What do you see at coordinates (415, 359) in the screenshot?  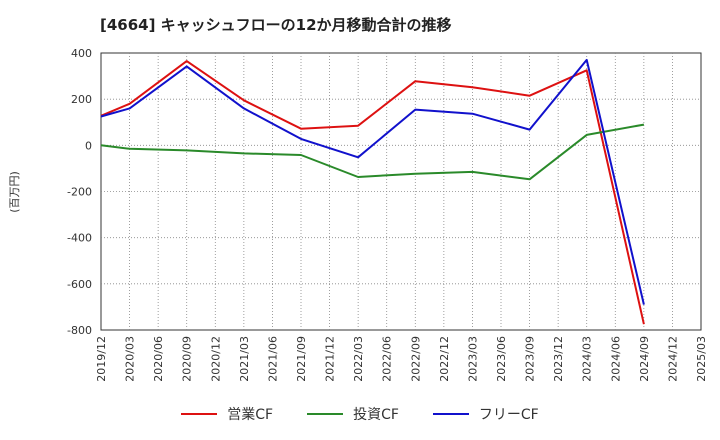 I see `x-tick-label: 2022/09` at bounding box center [415, 359].